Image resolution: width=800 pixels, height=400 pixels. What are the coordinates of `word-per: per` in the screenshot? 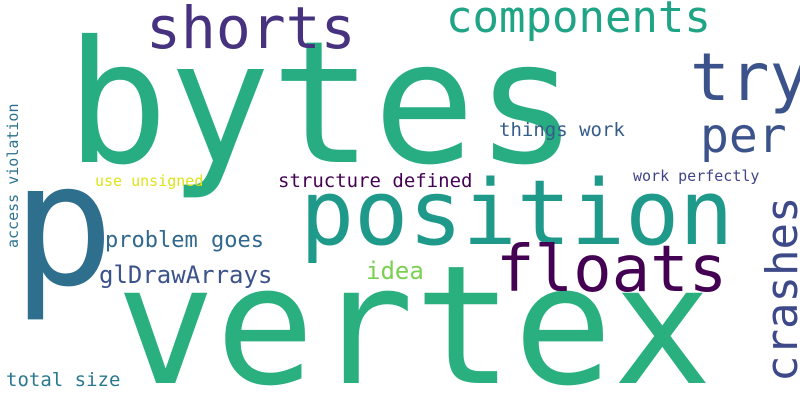 It's located at (743, 136).